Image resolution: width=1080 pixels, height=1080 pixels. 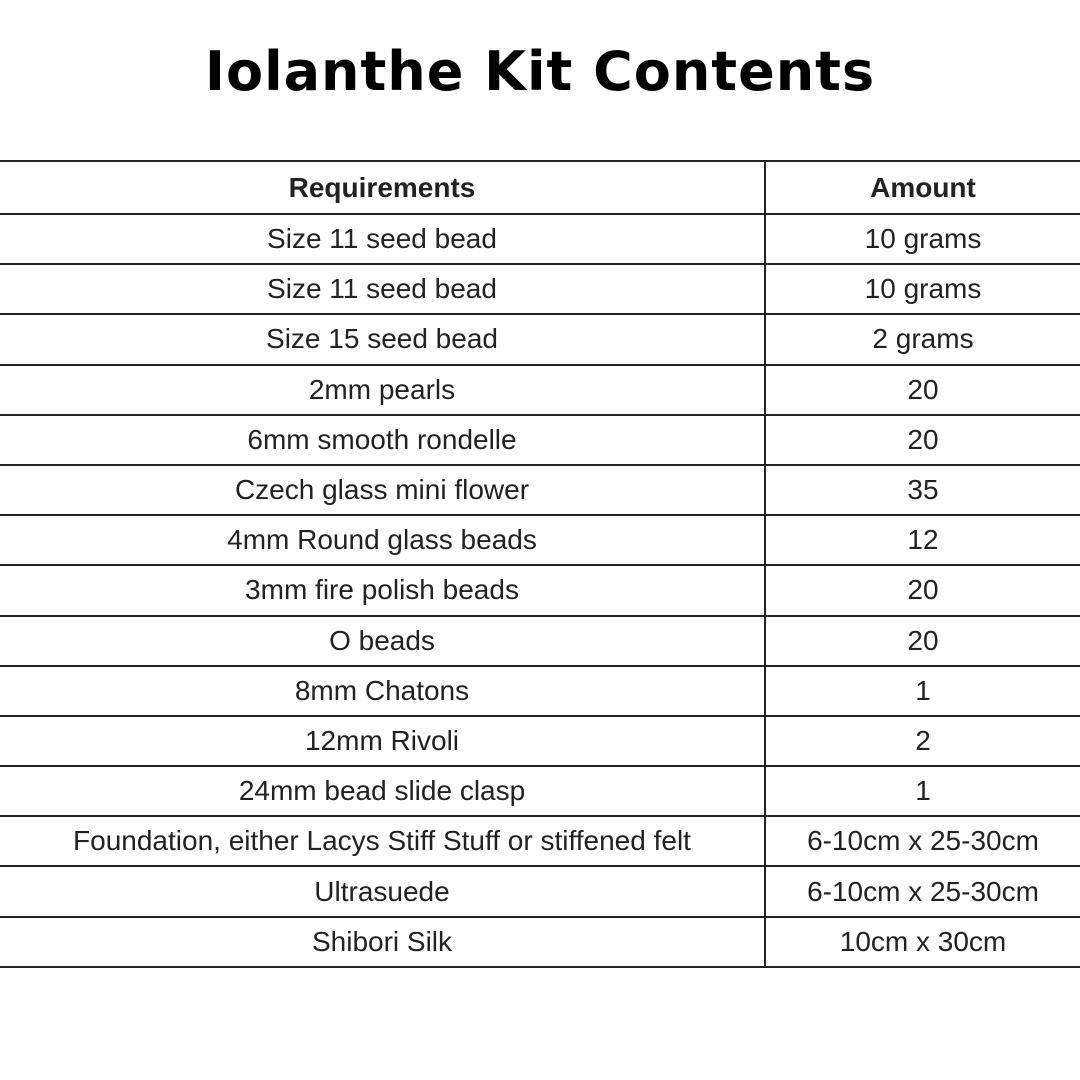 I want to click on table-row: 4mm Round glass beads 12, so click(x=540, y=540).